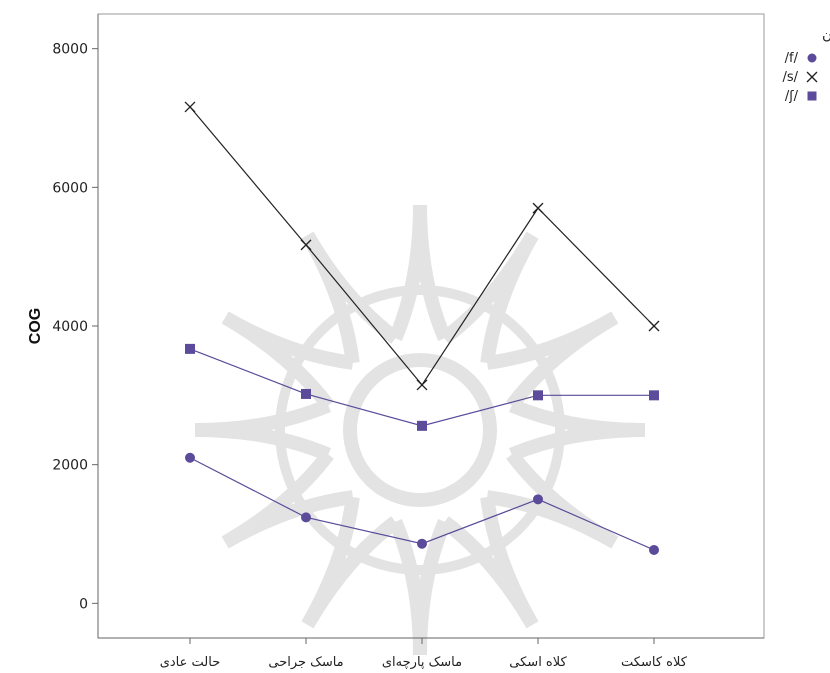 The width and height of the screenshot is (830, 673). Describe the element at coordinates (826, 35) in the screenshot. I see `legend-title: همخوان` at that location.